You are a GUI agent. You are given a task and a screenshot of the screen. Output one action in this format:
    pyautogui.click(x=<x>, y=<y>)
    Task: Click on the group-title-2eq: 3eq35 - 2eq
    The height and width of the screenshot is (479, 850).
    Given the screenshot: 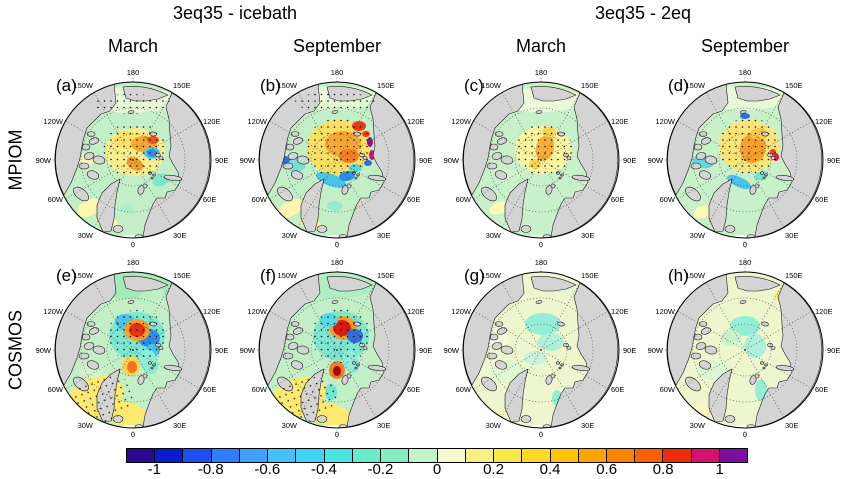 What is the action you would take?
    pyautogui.click(x=643, y=13)
    